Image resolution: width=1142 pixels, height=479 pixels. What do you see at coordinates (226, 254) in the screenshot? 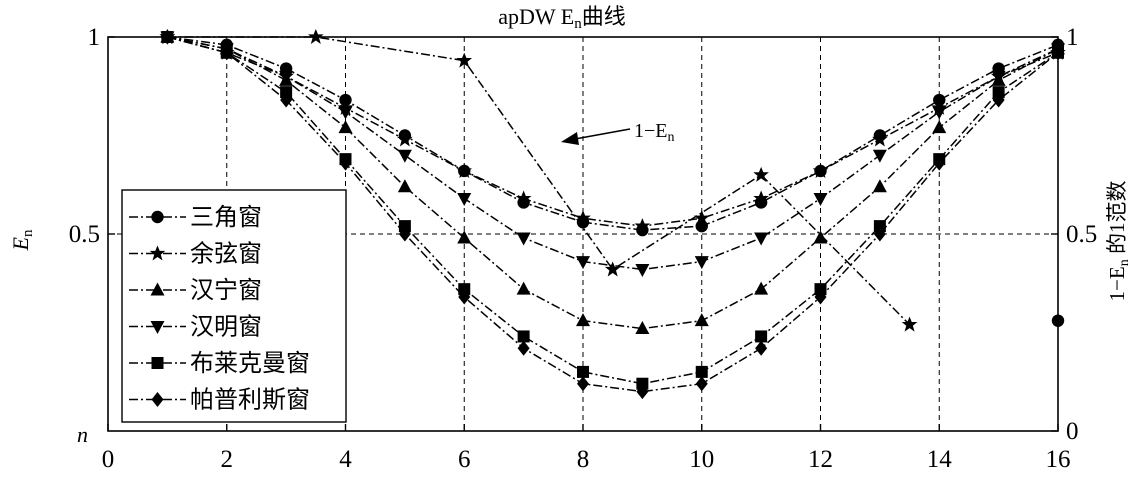
I see `legend-label: 余弦窗` at bounding box center [226, 254].